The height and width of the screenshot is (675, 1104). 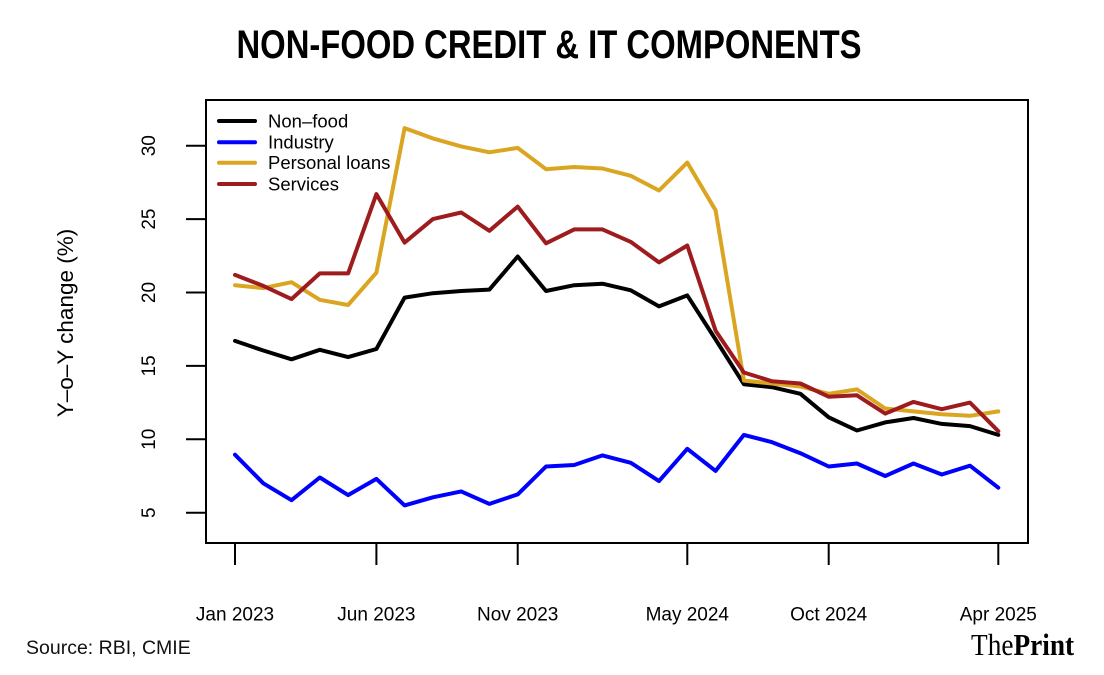 What do you see at coordinates (149, 512) in the screenshot?
I see `svg-text: 5` at bounding box center [149, 512].